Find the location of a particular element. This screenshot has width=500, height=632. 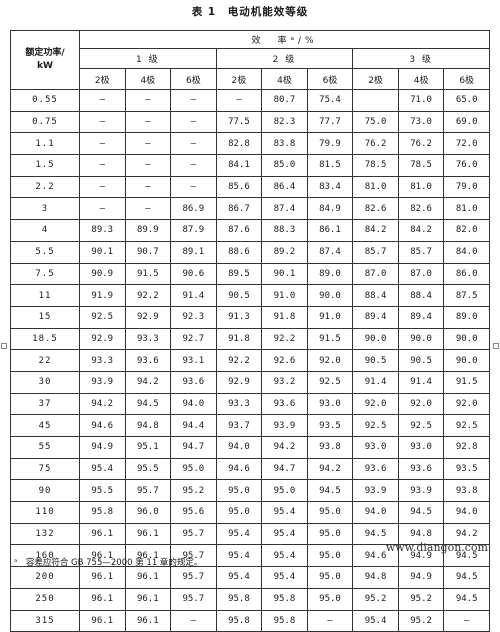

rated-power-cell: 18.5 is located at coordinates (45, 339).